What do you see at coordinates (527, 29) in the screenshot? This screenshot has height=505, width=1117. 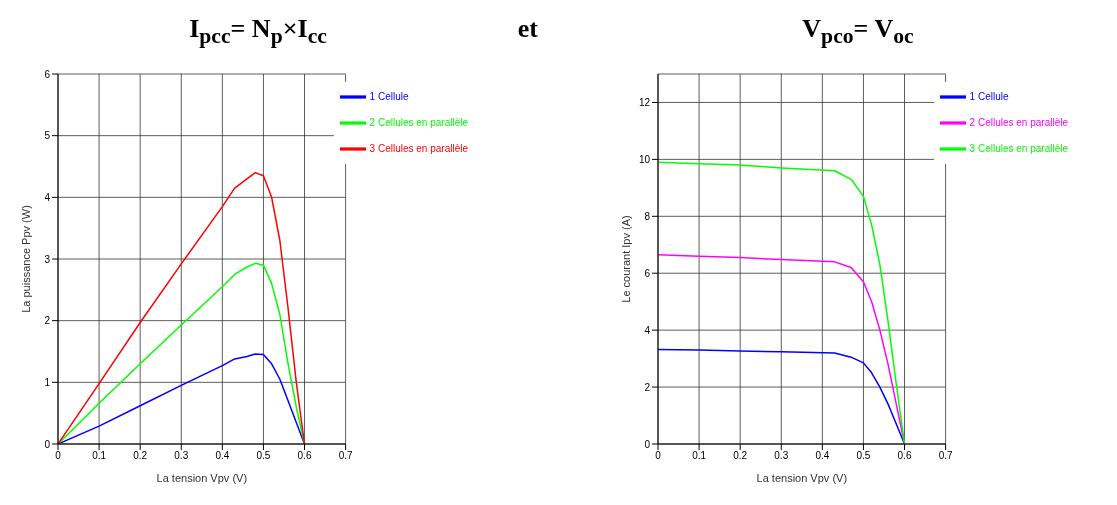 I see `text: et` at bounding box center [527, 29].